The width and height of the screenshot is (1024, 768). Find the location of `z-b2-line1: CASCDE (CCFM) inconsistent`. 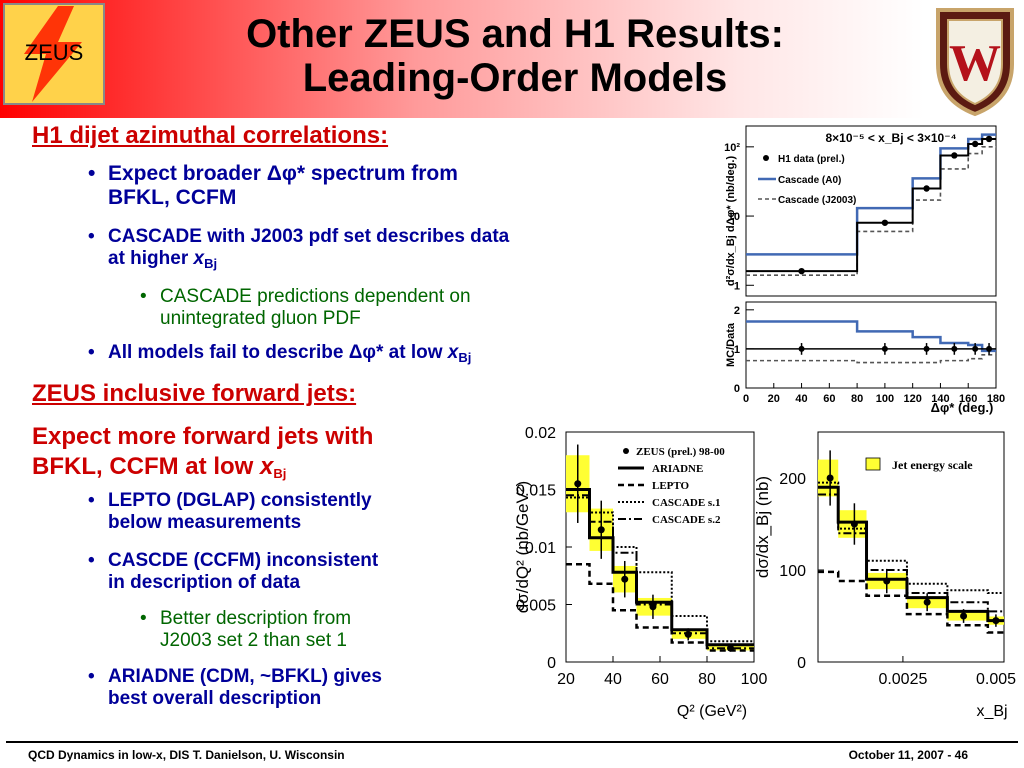

z-b2-line1: CASCDE (CCFM) inconsistent is located at coordinates (243, 560).